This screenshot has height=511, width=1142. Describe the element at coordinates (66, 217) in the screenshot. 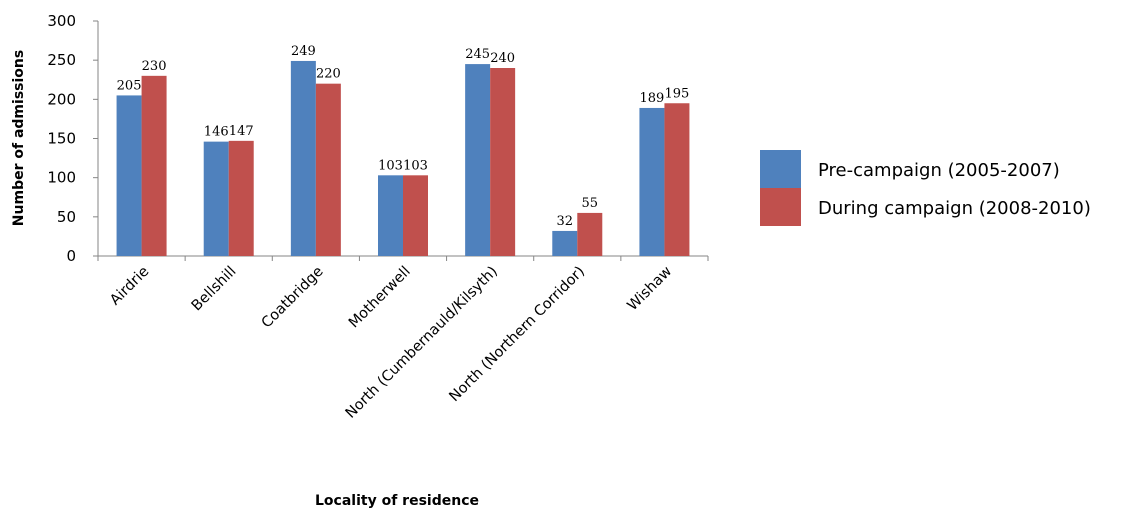

I see `y-tick-label: 50` at that location.